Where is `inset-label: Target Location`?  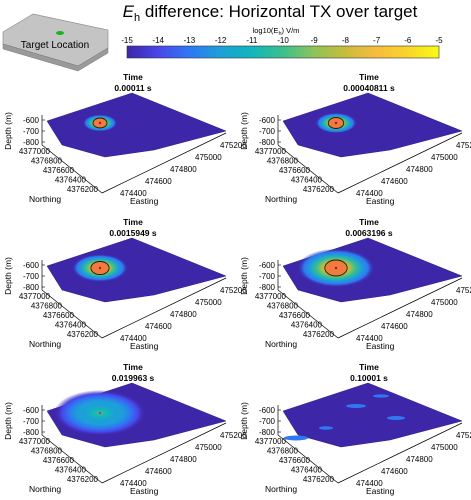
inset-label: Target Location is located at coordinates (55, 45).